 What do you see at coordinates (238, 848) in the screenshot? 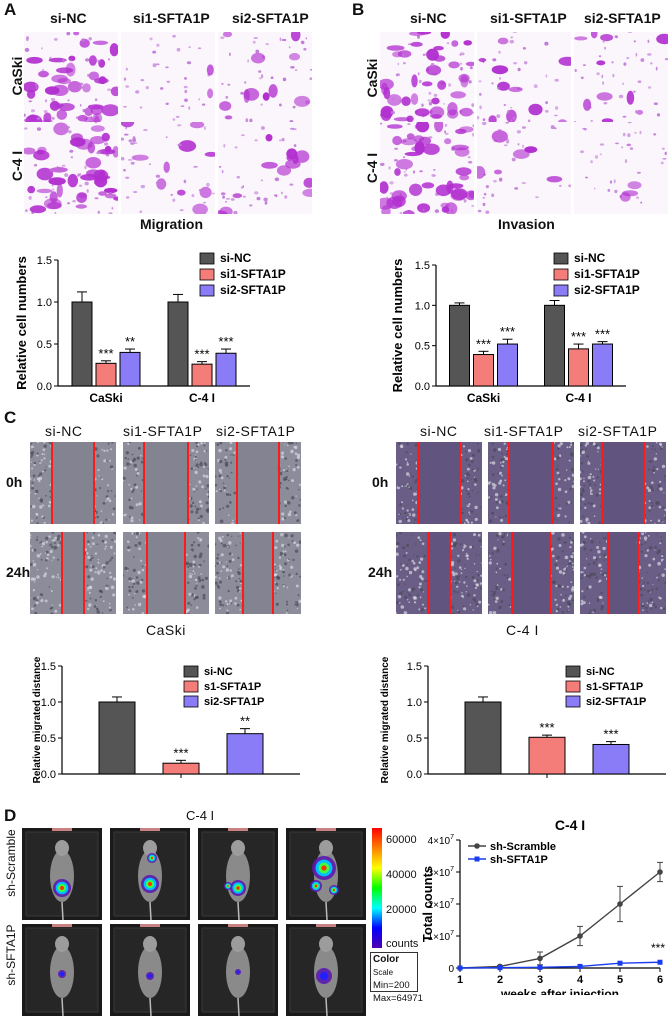
I see `mouse-head` at bounding box center [238, 848].